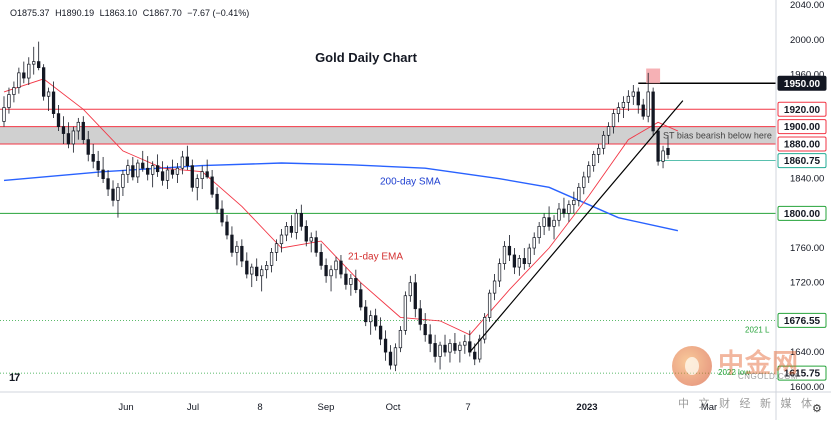 This screenshot has width=831, height=425. Describe the element at coordinates (807, 283) in the screenshot. I see `y-tick-label: 1720.00` at that location.